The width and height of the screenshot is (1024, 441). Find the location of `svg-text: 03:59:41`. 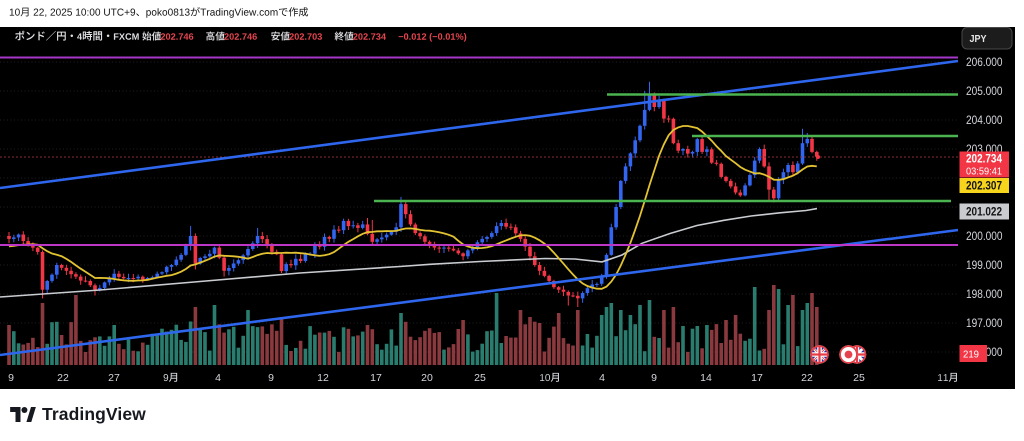

svg-text: 03:59:41 is located at coordinates (984, 172).